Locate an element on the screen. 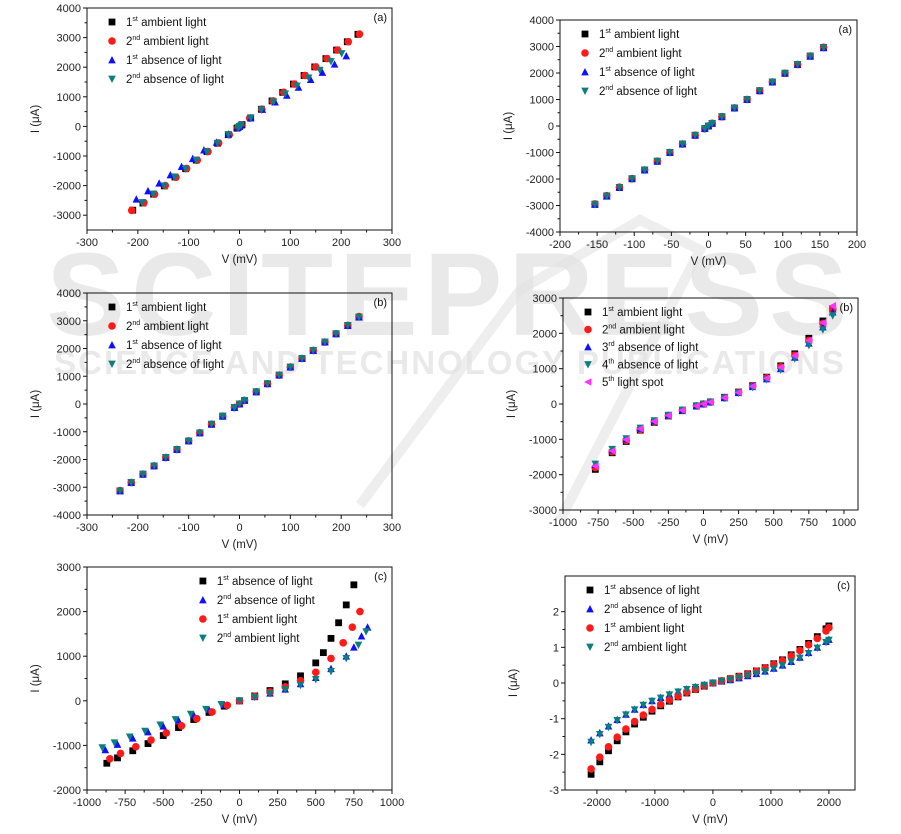  legend-label: 2nd ambient light is located at coordinates (167, 41).